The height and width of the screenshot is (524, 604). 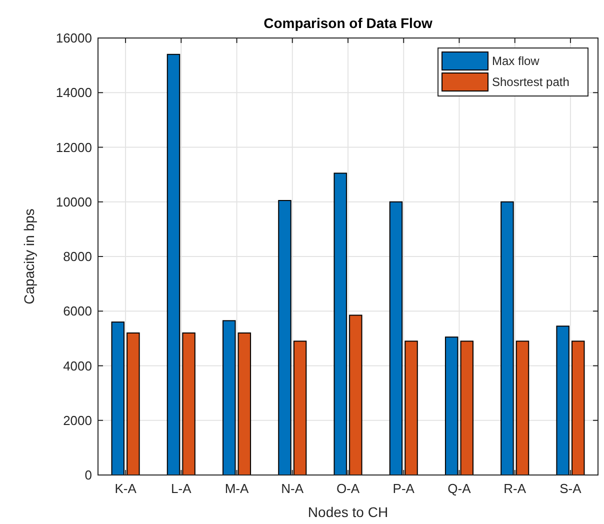 I want to click on y-tick-label: 4000, so click(x=77, y=366).